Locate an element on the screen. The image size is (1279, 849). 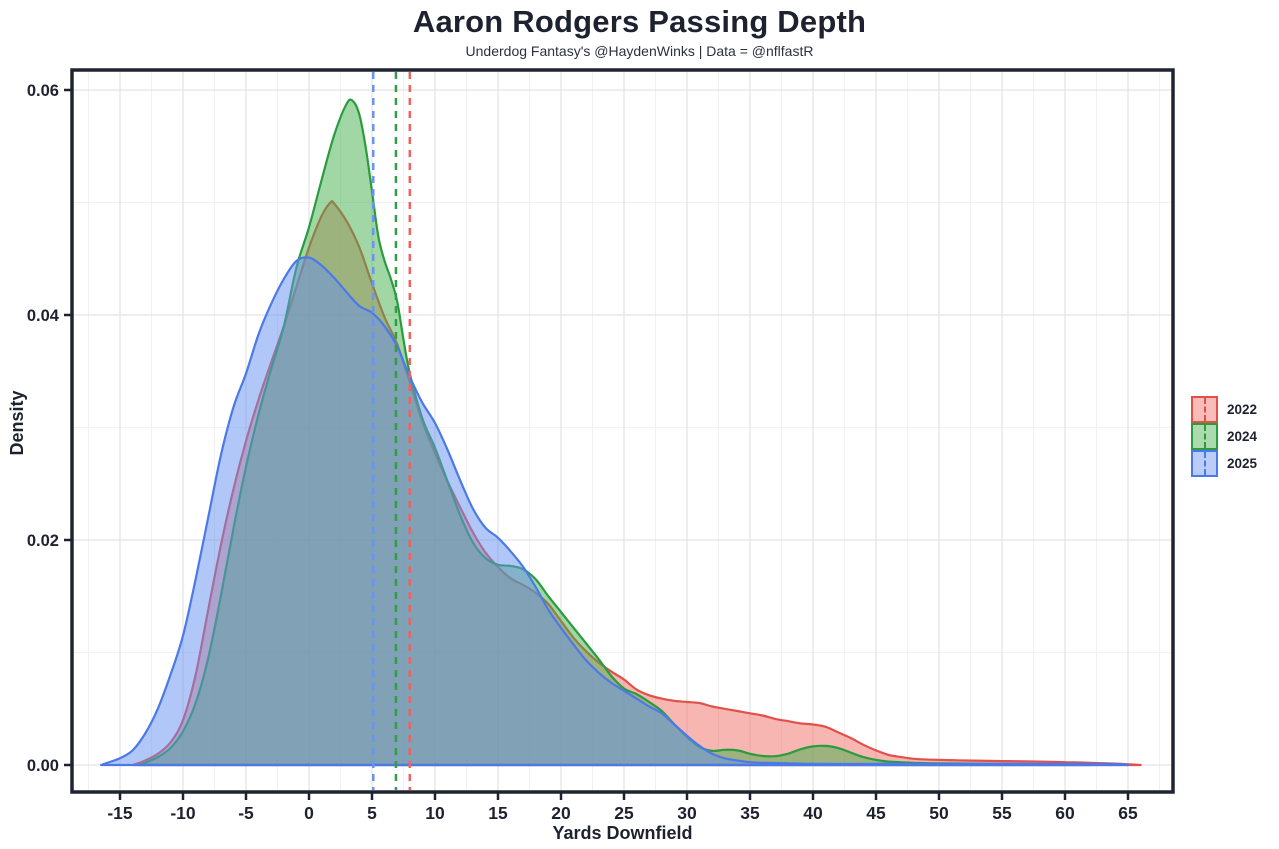
legend-swatch-2025 is located at coordinates (1204, 463).